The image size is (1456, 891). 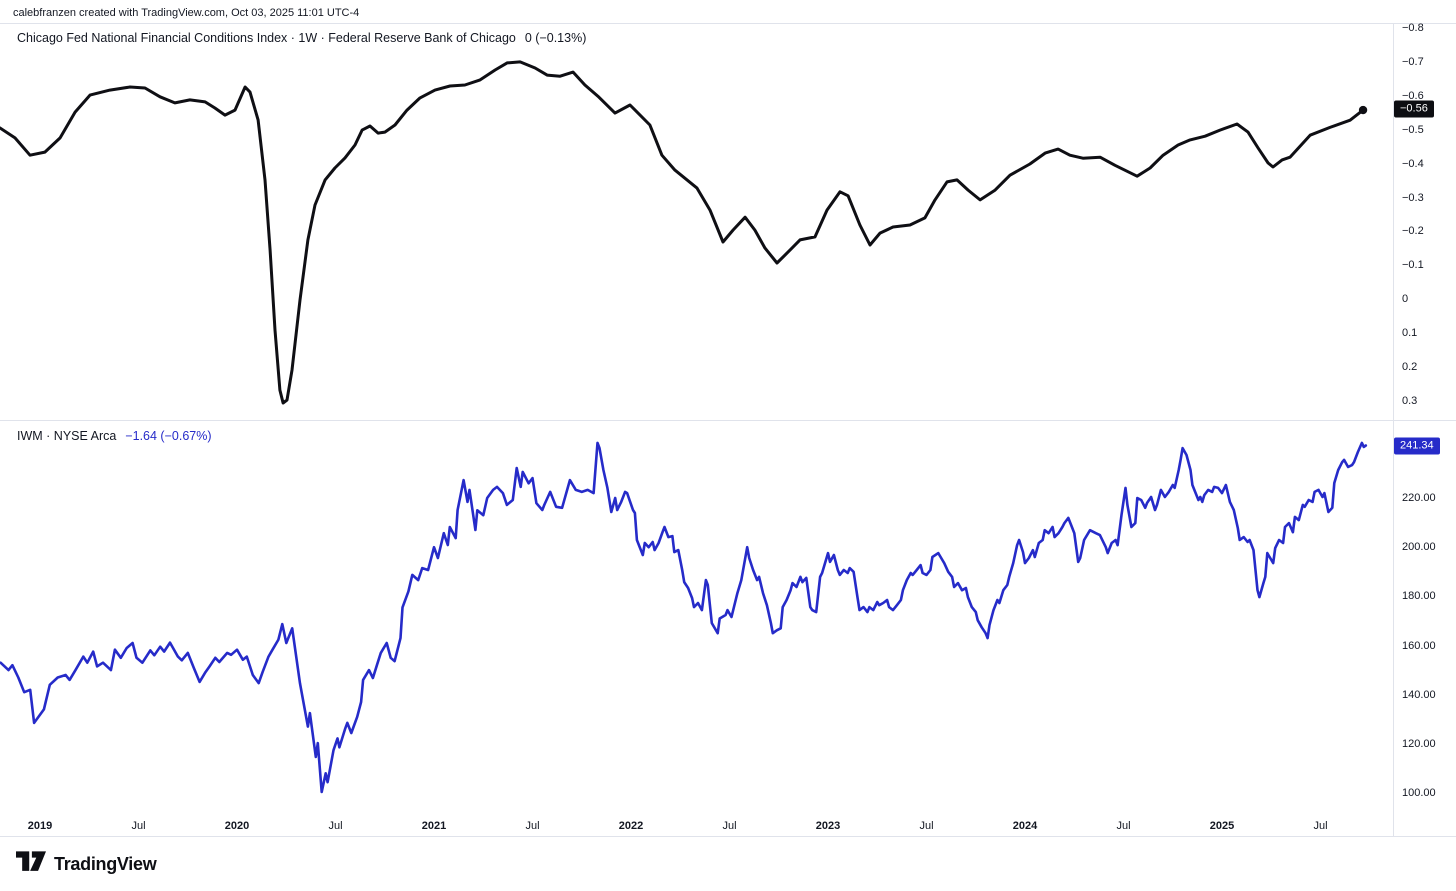 I want to click on y-tick-label: −0.3, so click(x=1413, y=197).